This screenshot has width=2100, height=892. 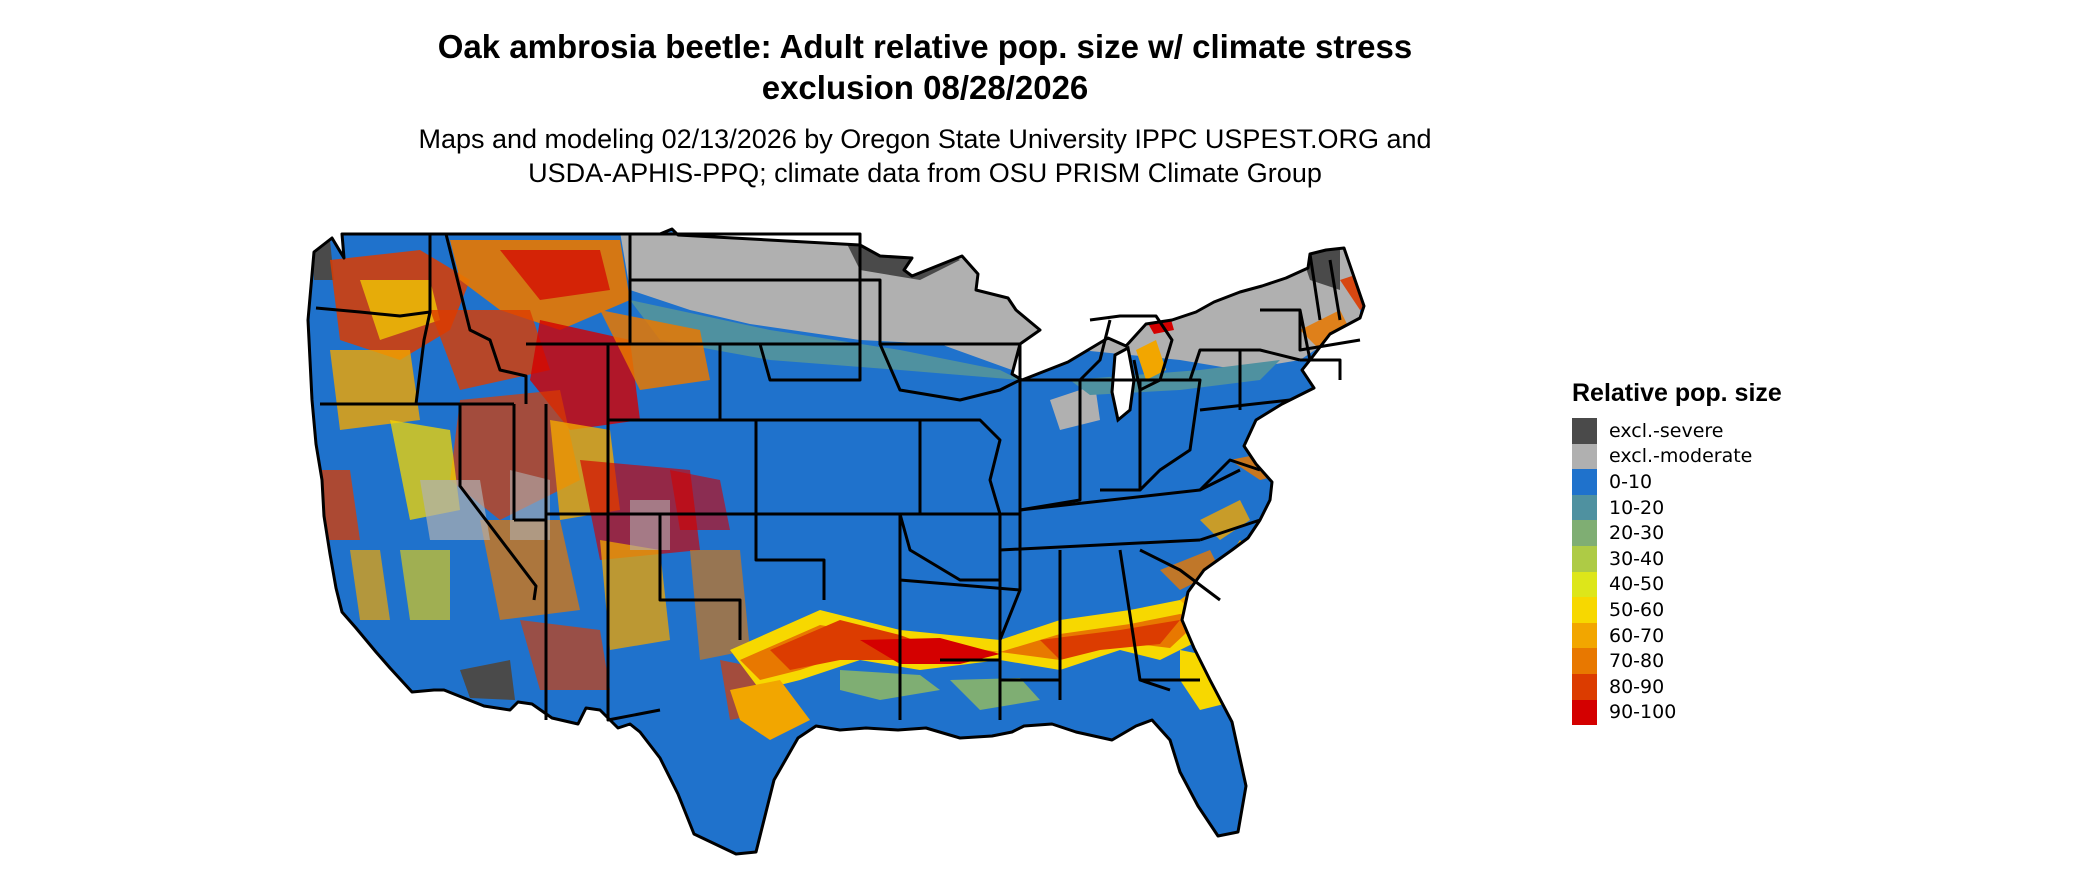 What do you see at coordinates (1637, 584) in the screenshot?
I see `legend-label: 40-50` at bounding box center [1637, 584].